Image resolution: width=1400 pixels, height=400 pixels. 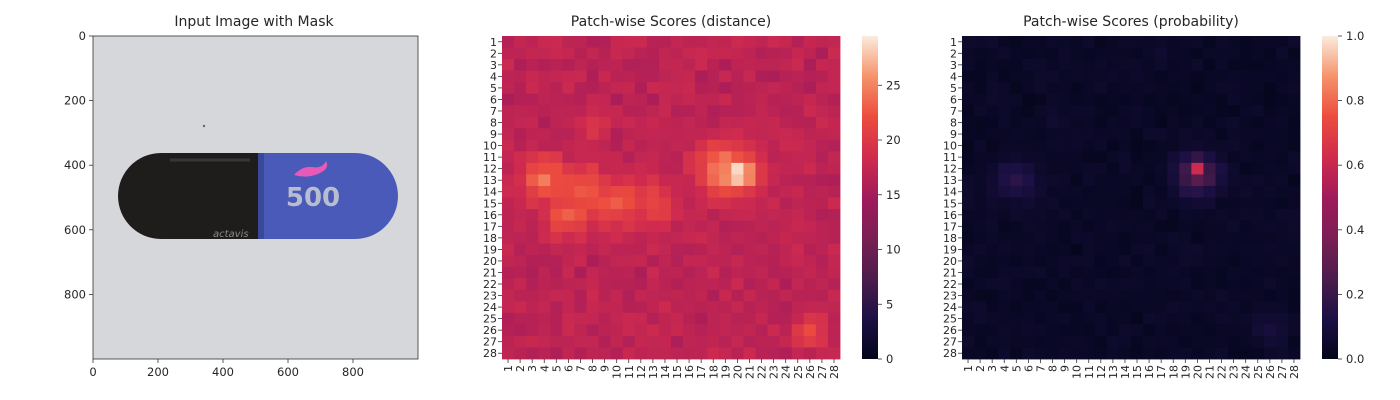 What do you see at coordinates (953, 123) in the screenshot?
I see `row-label: 8` at bounding box center [953, 123].